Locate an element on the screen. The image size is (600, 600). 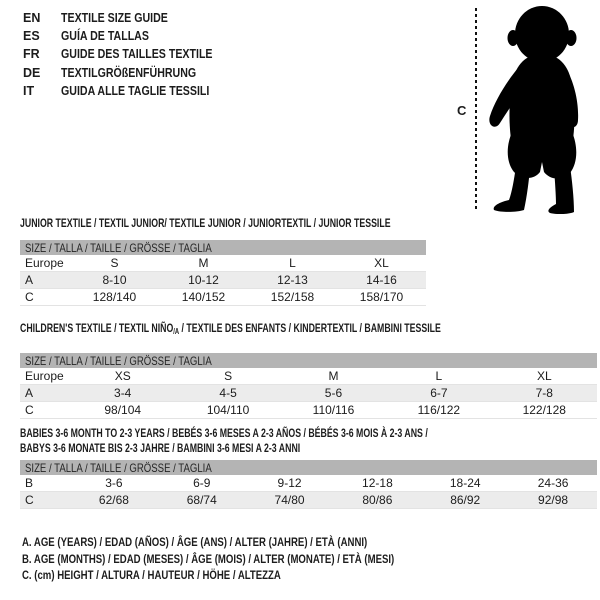
size-cell: 18-24 is located at coordinates (465, 483).